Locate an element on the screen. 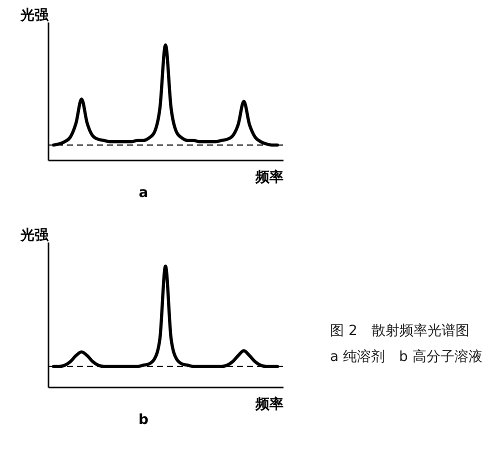 The image size is (500, 466). text: a 纯溶剂 b 高分子溶液 is located at coordinates (407, 357).